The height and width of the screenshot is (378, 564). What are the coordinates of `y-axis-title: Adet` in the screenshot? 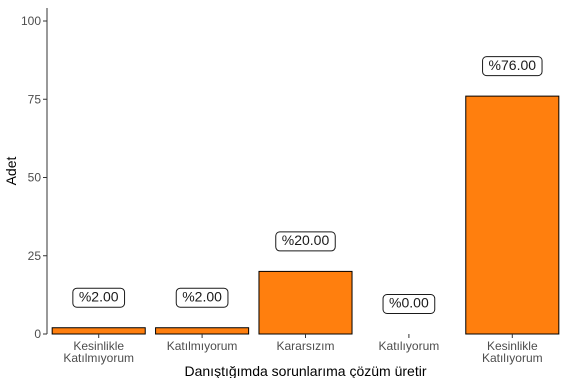 It's located at (11, 170).